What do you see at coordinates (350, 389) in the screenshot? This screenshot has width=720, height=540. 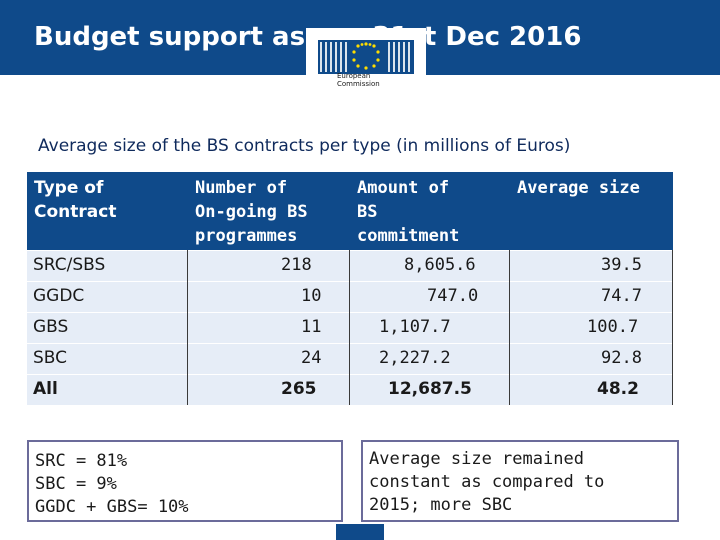 I see `table-row-total: All 265 12,687.5 48.2` at bounding box center [350, 389].